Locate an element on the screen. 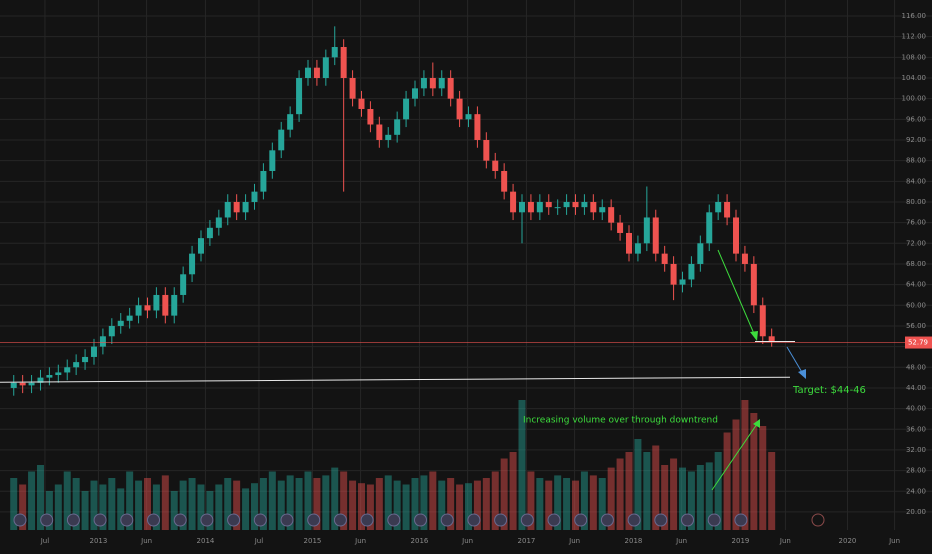  x-tick-label: 2019 is located at coordinates (741, 541).